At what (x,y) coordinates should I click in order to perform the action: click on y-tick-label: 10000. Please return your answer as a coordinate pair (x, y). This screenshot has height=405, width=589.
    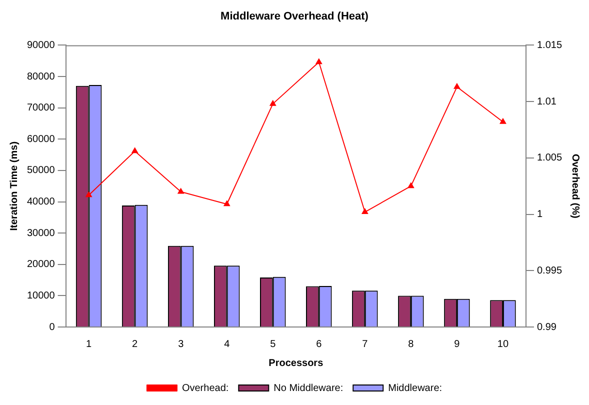
    Looking at the image, I should click on (41, 296).